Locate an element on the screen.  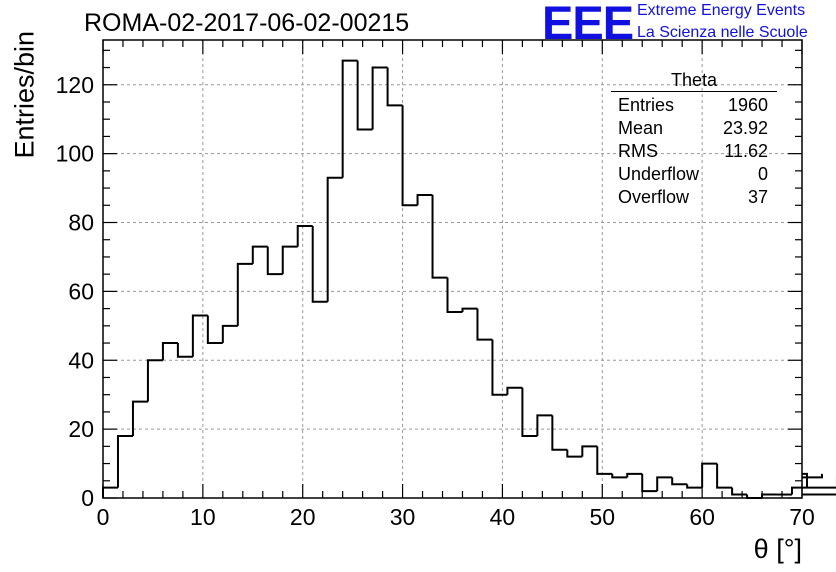
y-axis-label-text: Entries/bin is located at coordinates (24, 94).